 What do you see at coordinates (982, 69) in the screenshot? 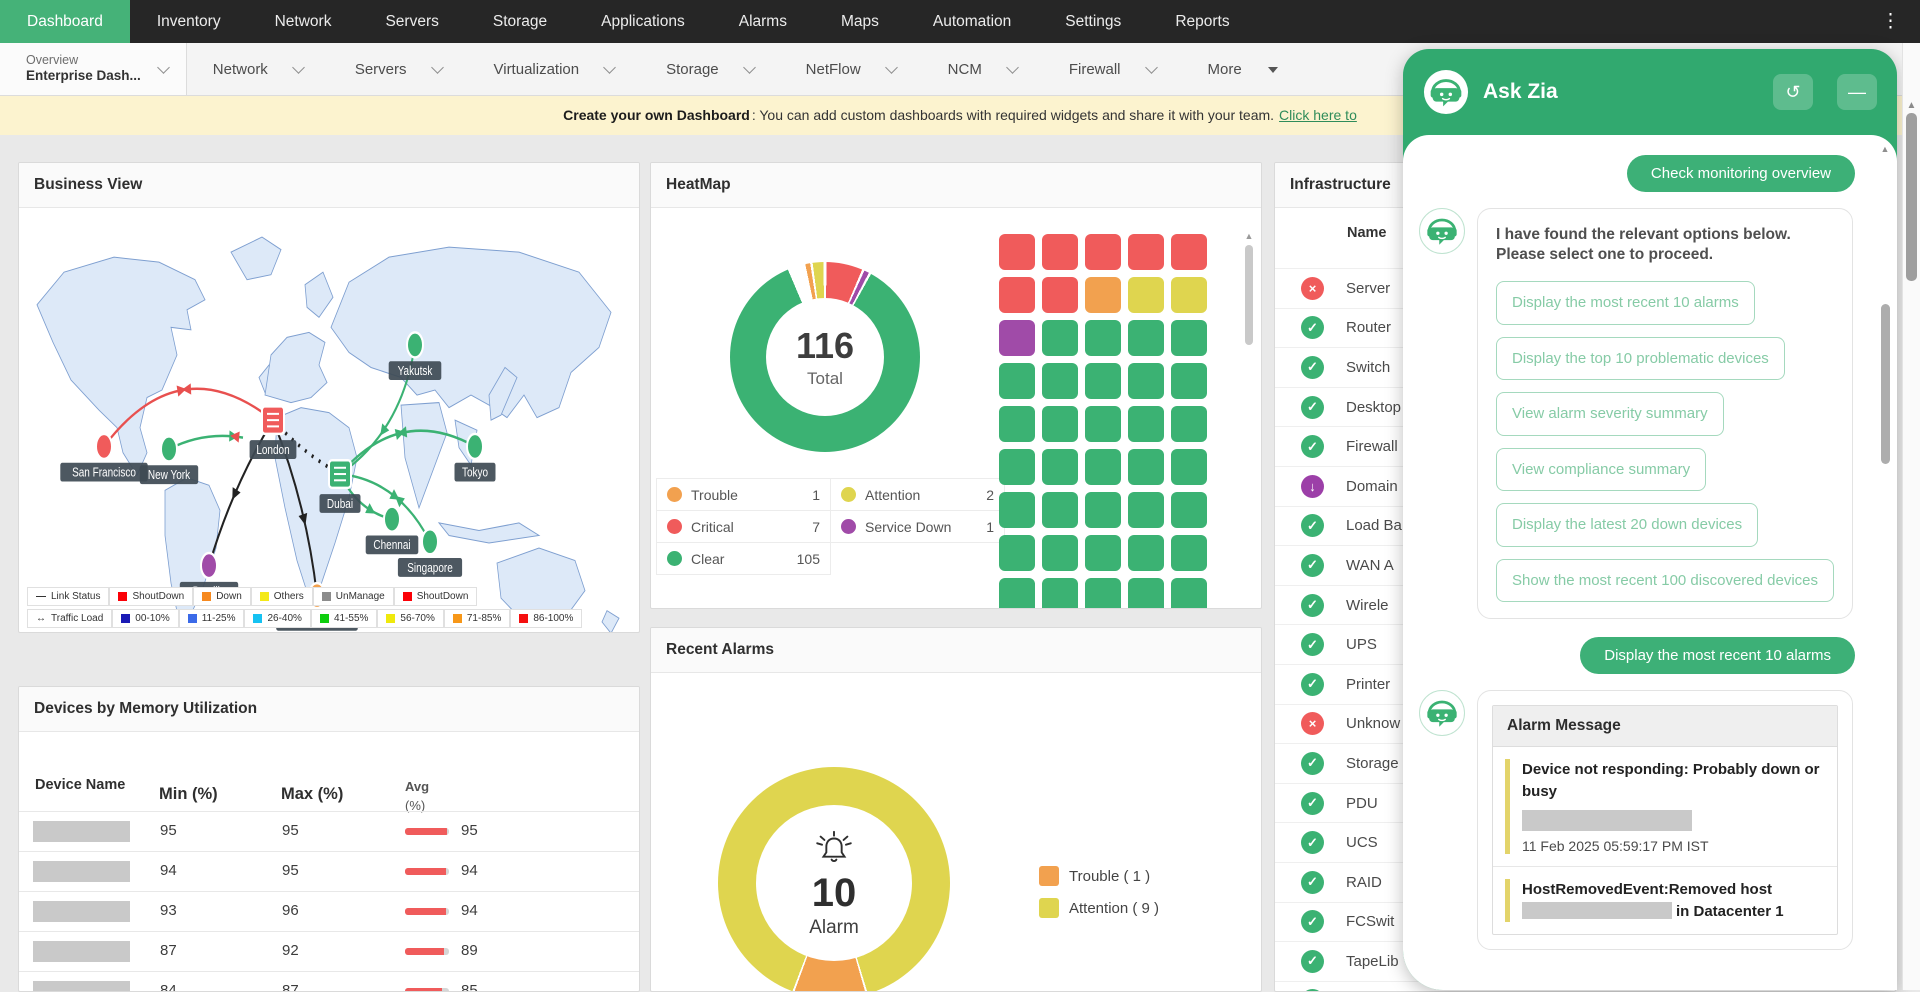
I see `tab-ncm: NCM` at bounding box center [982, 69].